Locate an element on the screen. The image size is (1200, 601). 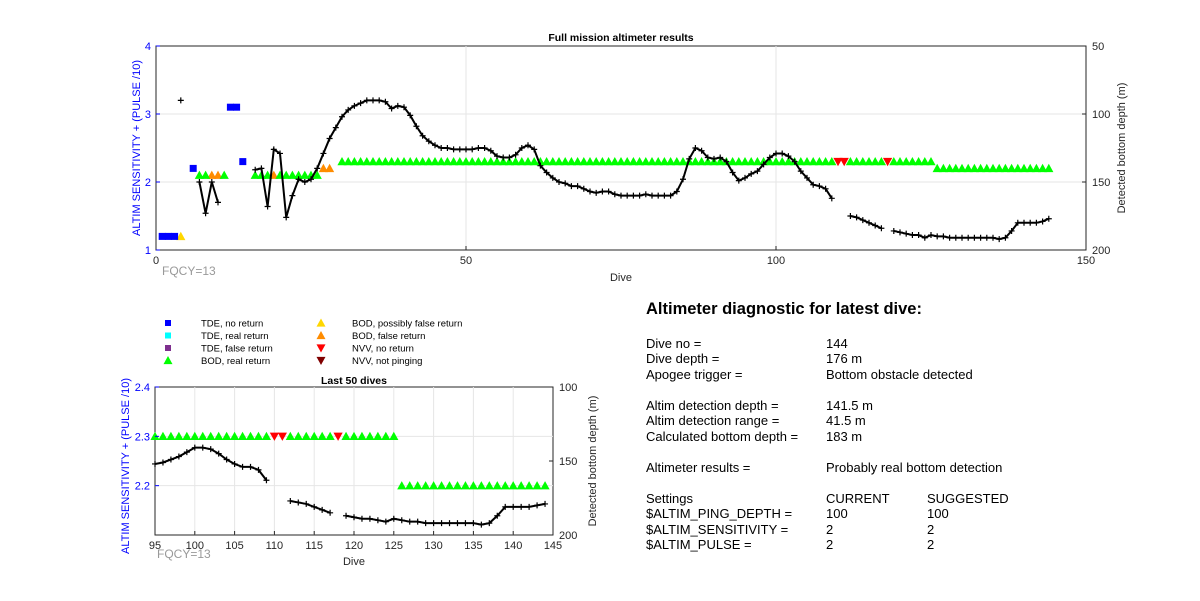
main-x-label: Dive is located at coordinates (621, 278).